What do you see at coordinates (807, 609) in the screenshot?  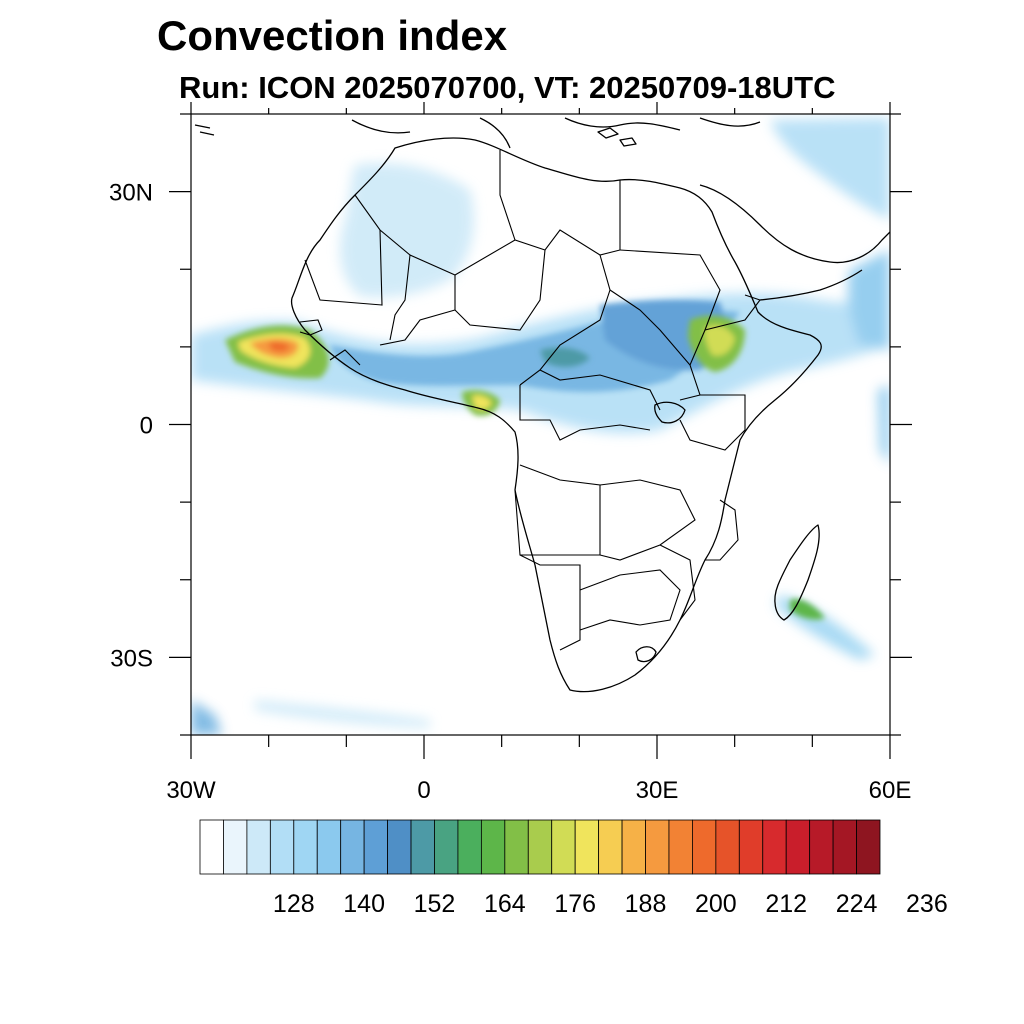 I see `hotspot-madagascar` at bounding box center [807, 609].